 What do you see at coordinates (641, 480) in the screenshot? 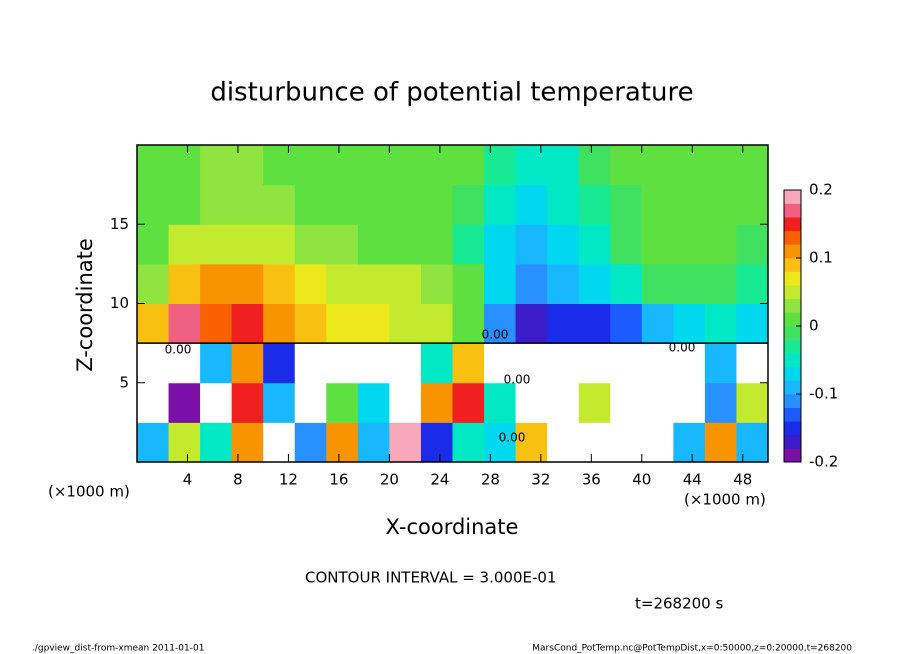
I see `x-tick-label: 40` at bounding box center [641, 480].